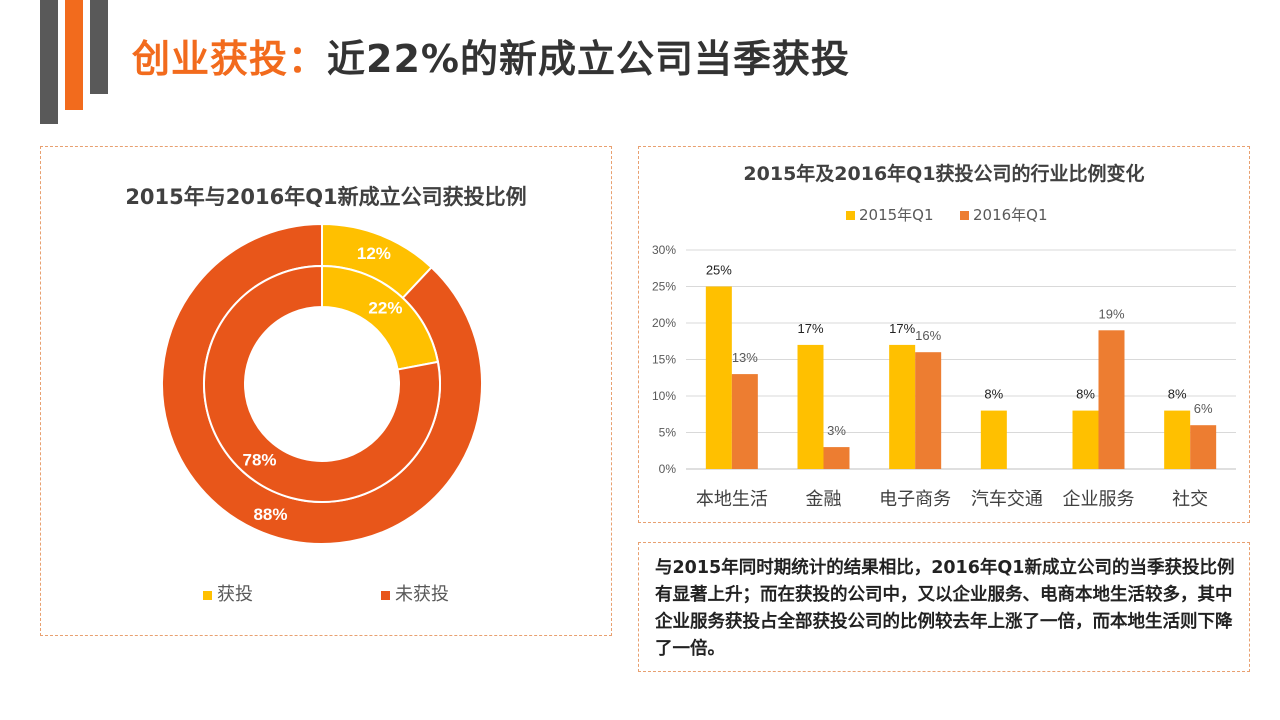 The width and height of the screenshot is (1280, 720). Describe the element at coordinates (896, 215) in the screenshot. I see `legend-label-2015: 2015年Q1` at that location.